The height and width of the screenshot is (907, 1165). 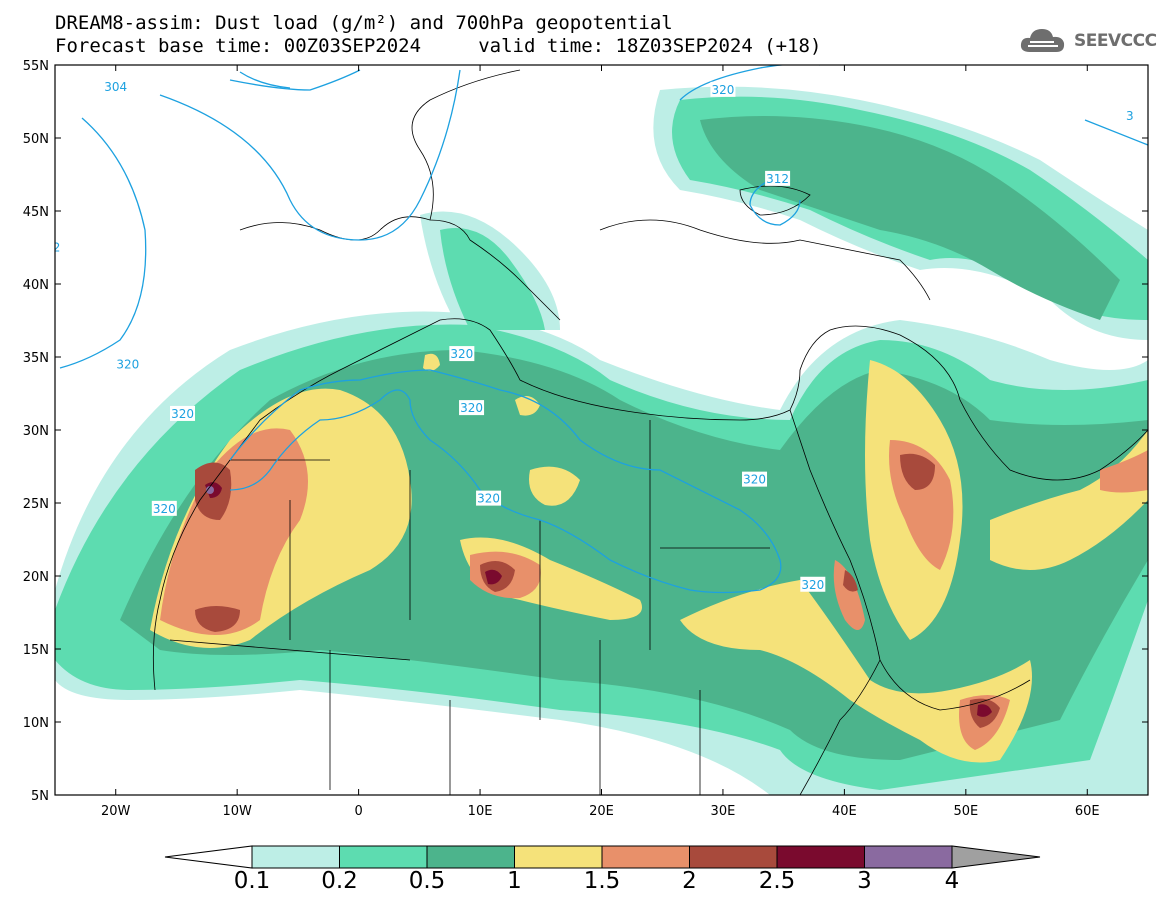 I want to click on cloud-logo-icon, so click(x=1042, y=40).